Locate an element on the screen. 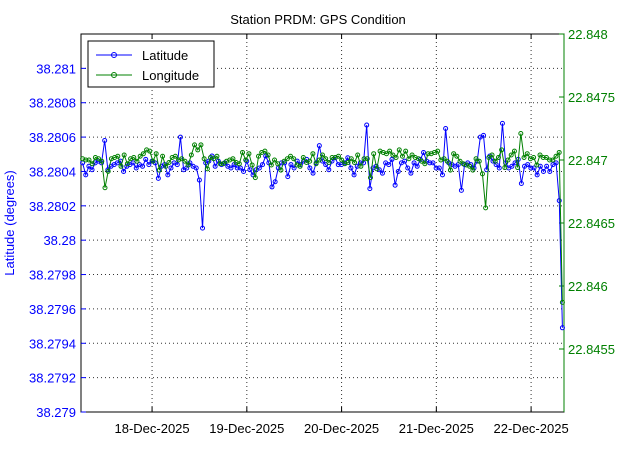 The image size is (623, 466). left-y-tick-label: 38.2806 is located at coordinates (52, 137).